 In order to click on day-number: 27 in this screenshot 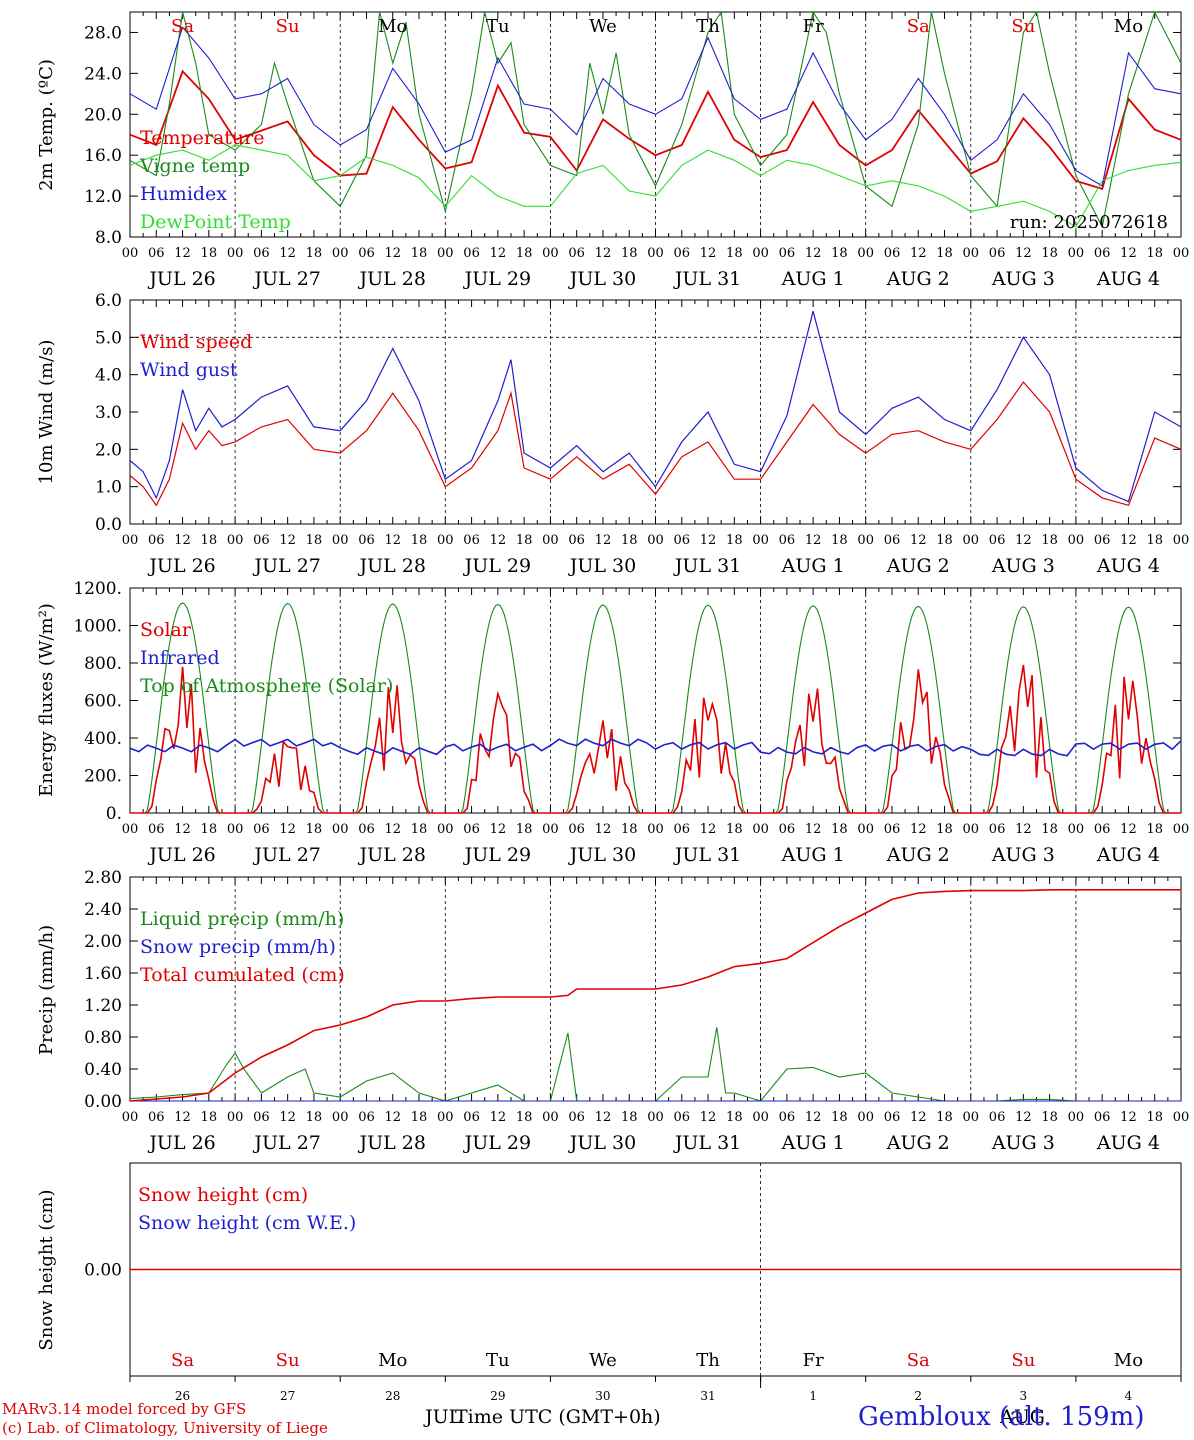, I will do `click(287, 1396)`.